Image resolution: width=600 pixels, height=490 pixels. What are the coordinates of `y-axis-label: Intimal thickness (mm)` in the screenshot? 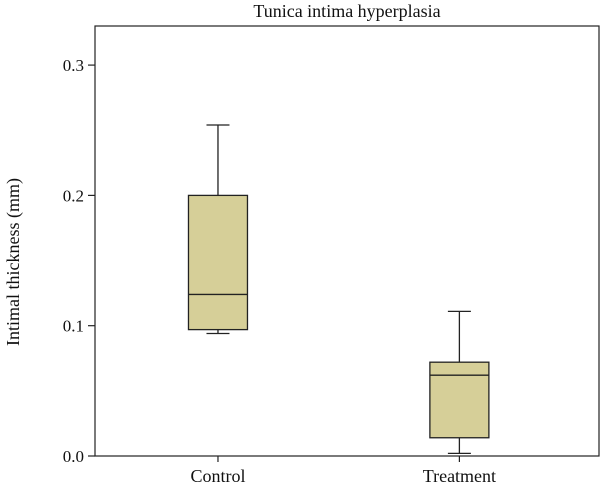 It's located at (13, 262).